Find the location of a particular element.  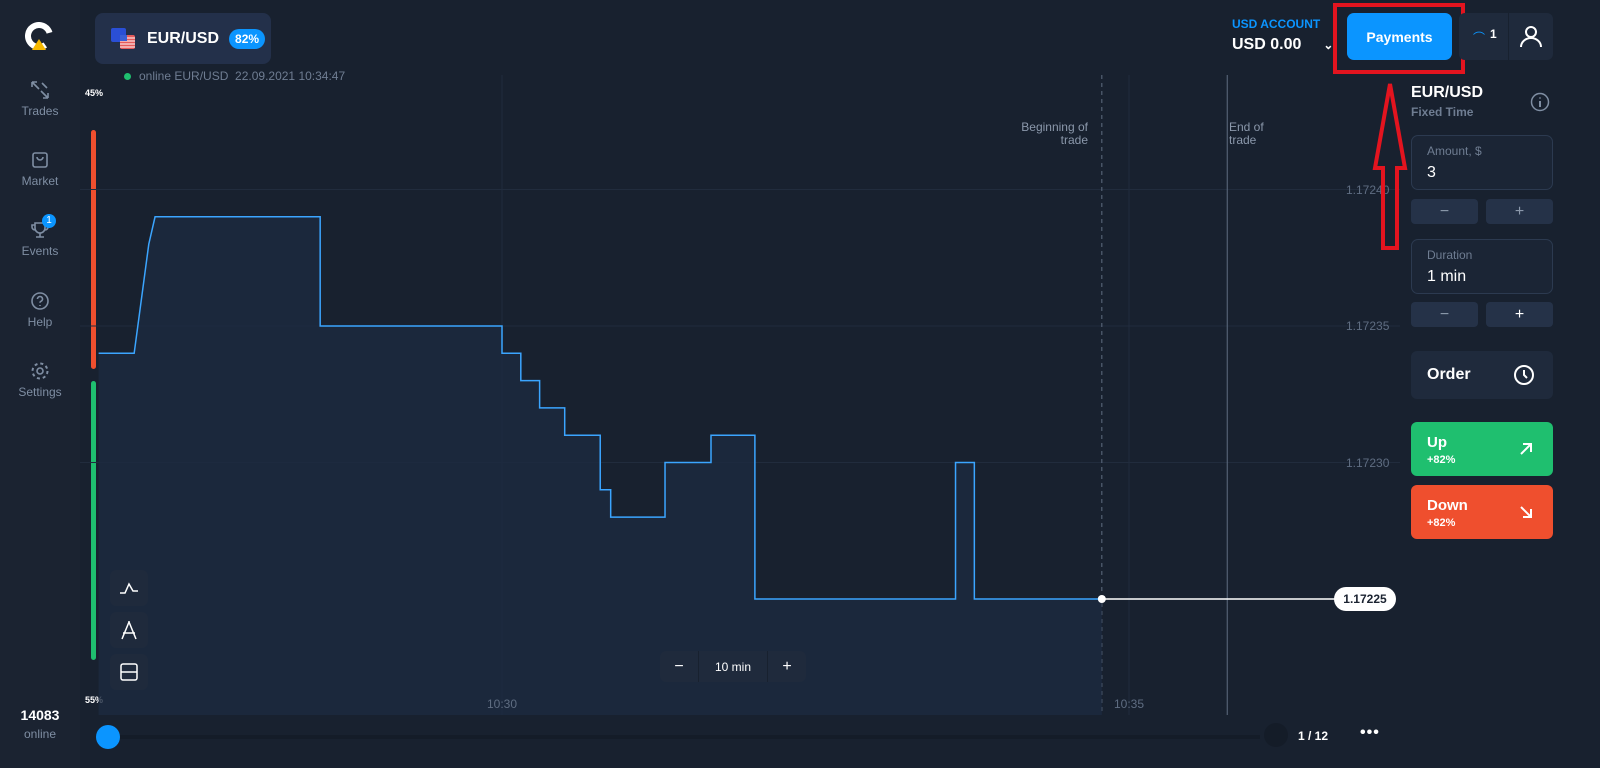

current-price-dot is located at coordinates (1101, 599).